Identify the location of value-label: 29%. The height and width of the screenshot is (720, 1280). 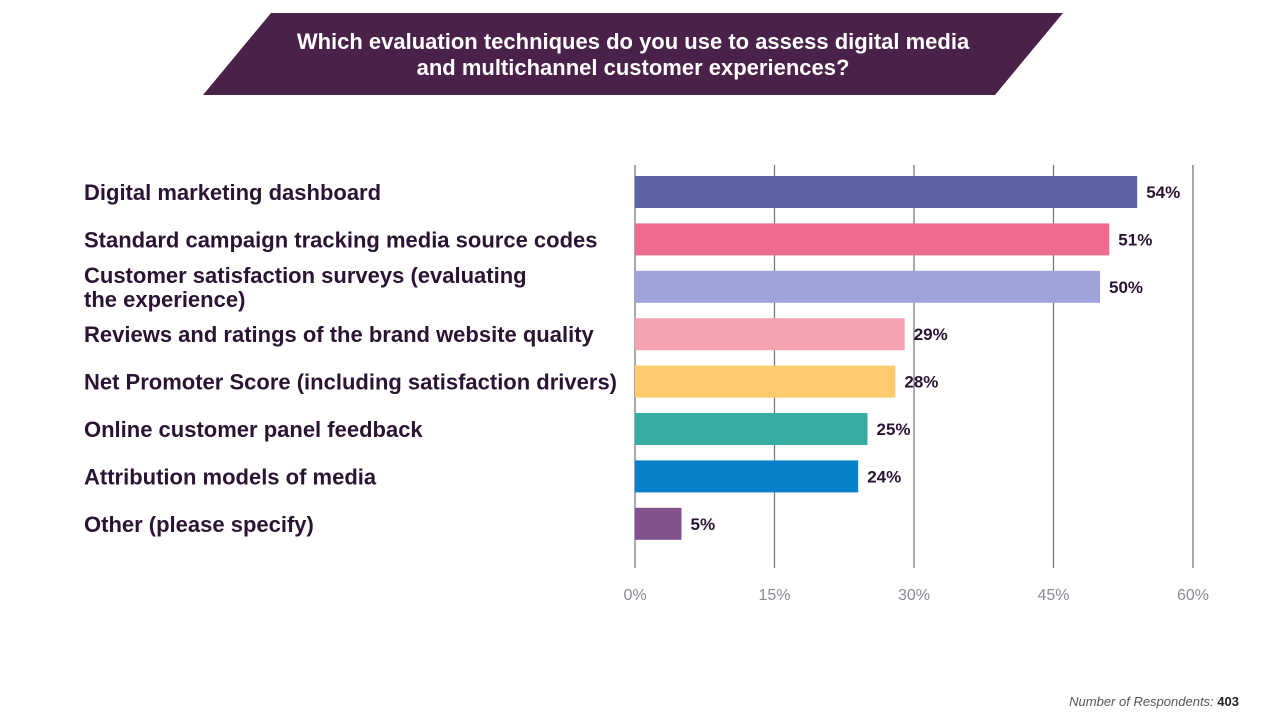
(931, 334).